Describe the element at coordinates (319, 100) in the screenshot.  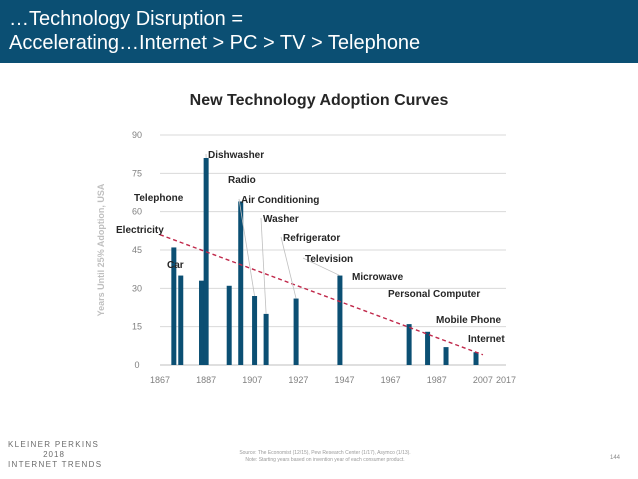
I see `chart-title: New Technology Adoption Curves` at that location.